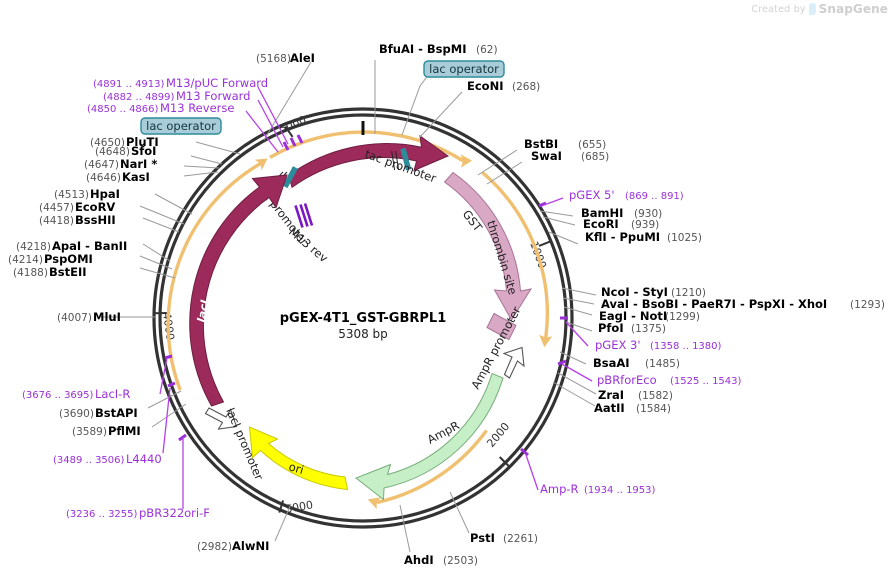 The width and height of the screenshot is (896, 577). What do you see at coordinates (299, 507) in the screenshot?
I see `ruler-tick-label: 3000` at bounding box center [299, 507].